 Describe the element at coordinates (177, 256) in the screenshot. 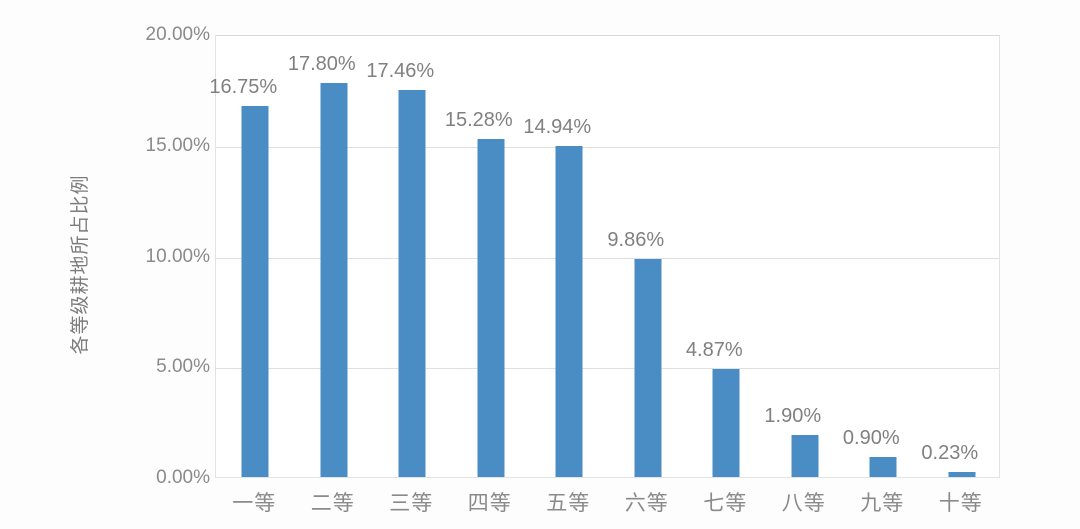

I see `y-axis-tick-label: 10.00%` at that location.